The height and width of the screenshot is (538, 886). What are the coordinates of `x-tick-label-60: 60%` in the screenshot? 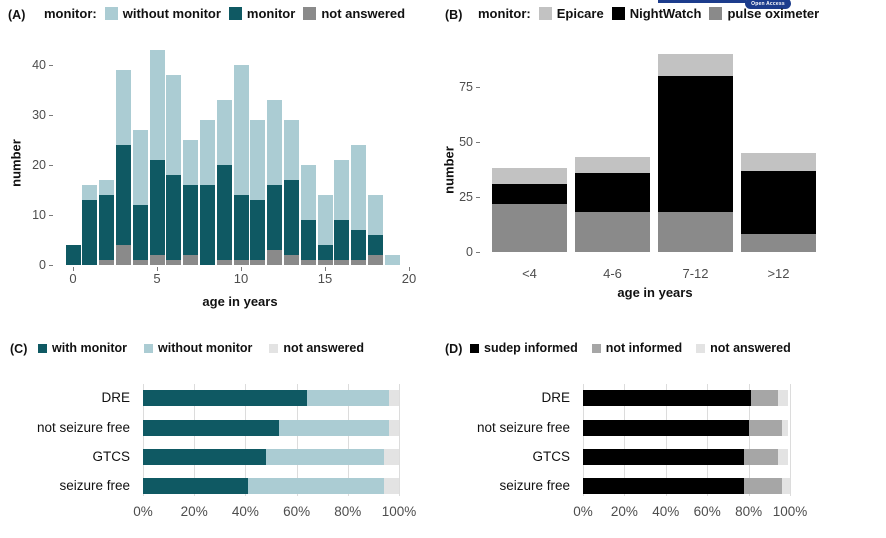 It's located at (707, 511).